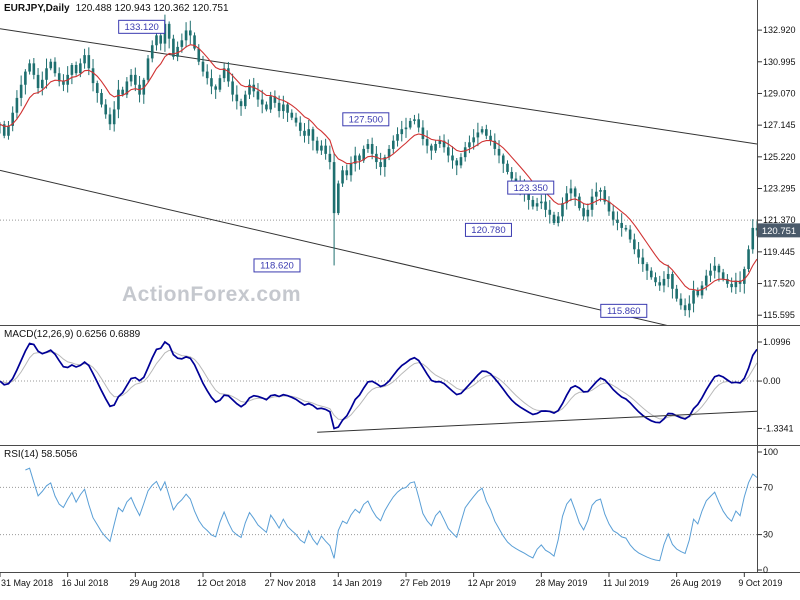 The image size is (800, 600). Describe the element at coordinates (779, 93) in the screenshot. I see `y-axis-label: 129.070` at that location.